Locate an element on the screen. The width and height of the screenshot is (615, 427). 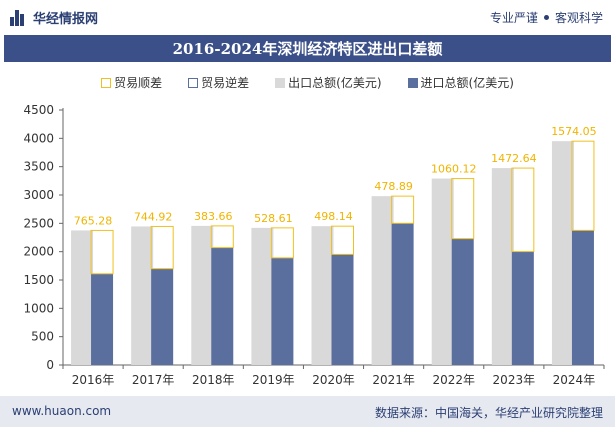
y-tick-label: 2000 is located at coordinates (38, 252).